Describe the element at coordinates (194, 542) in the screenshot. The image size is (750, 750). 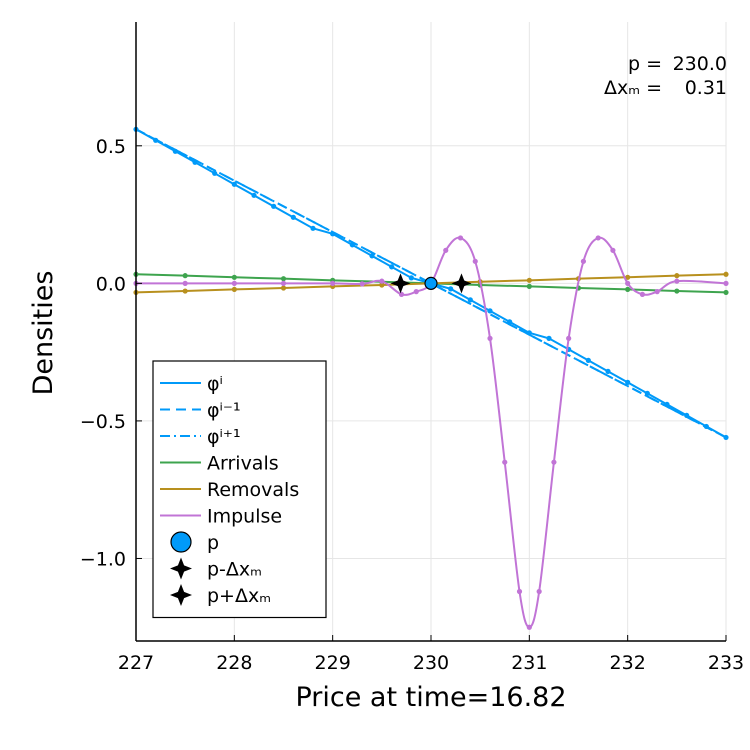
I see `legend-entry-6: p` at that location.